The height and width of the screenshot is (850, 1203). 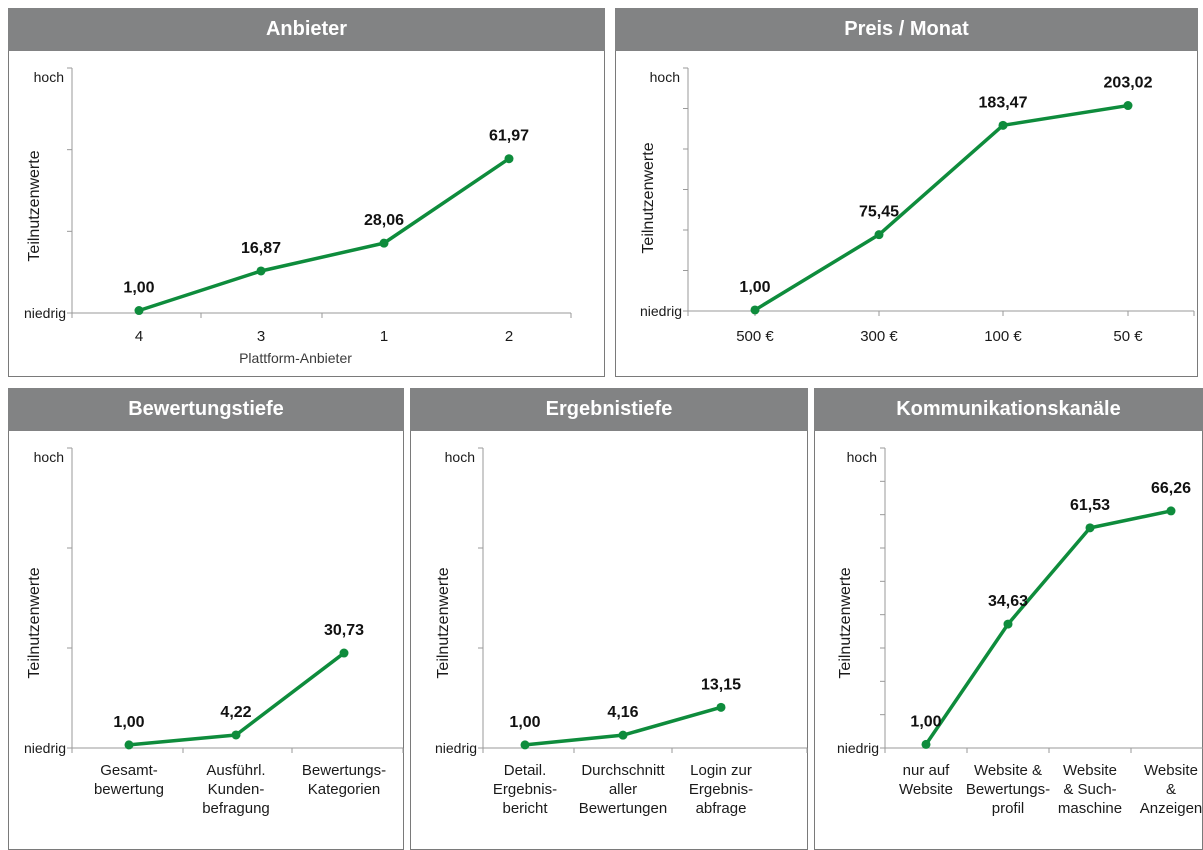 I want to click on data-label: 34,63, so click(x=1008, y=601).